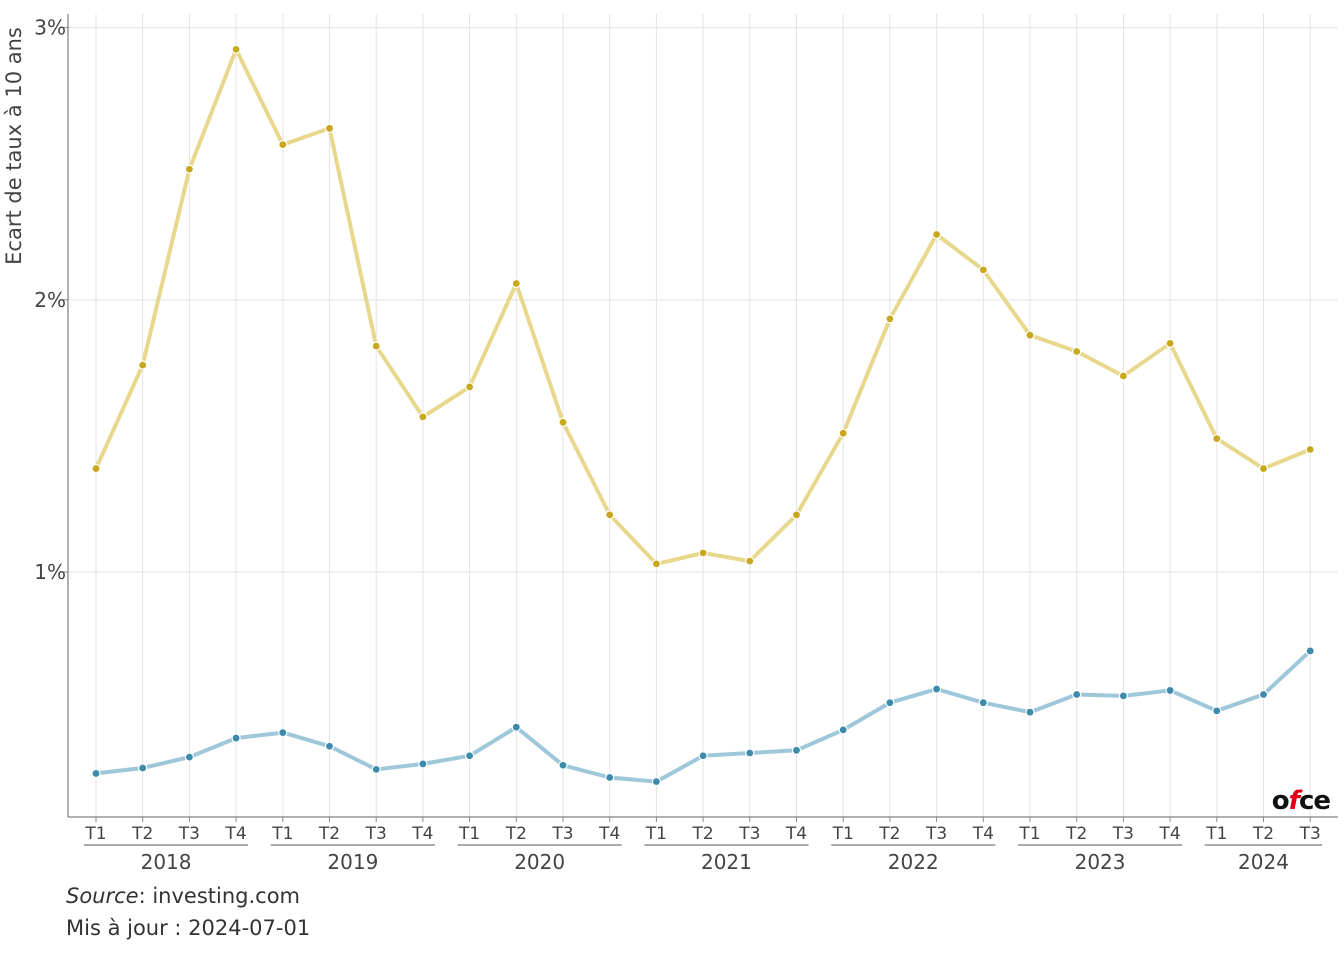  I want to click on update-note: Mis à jour : 2024-07-01, so click(188, 928).